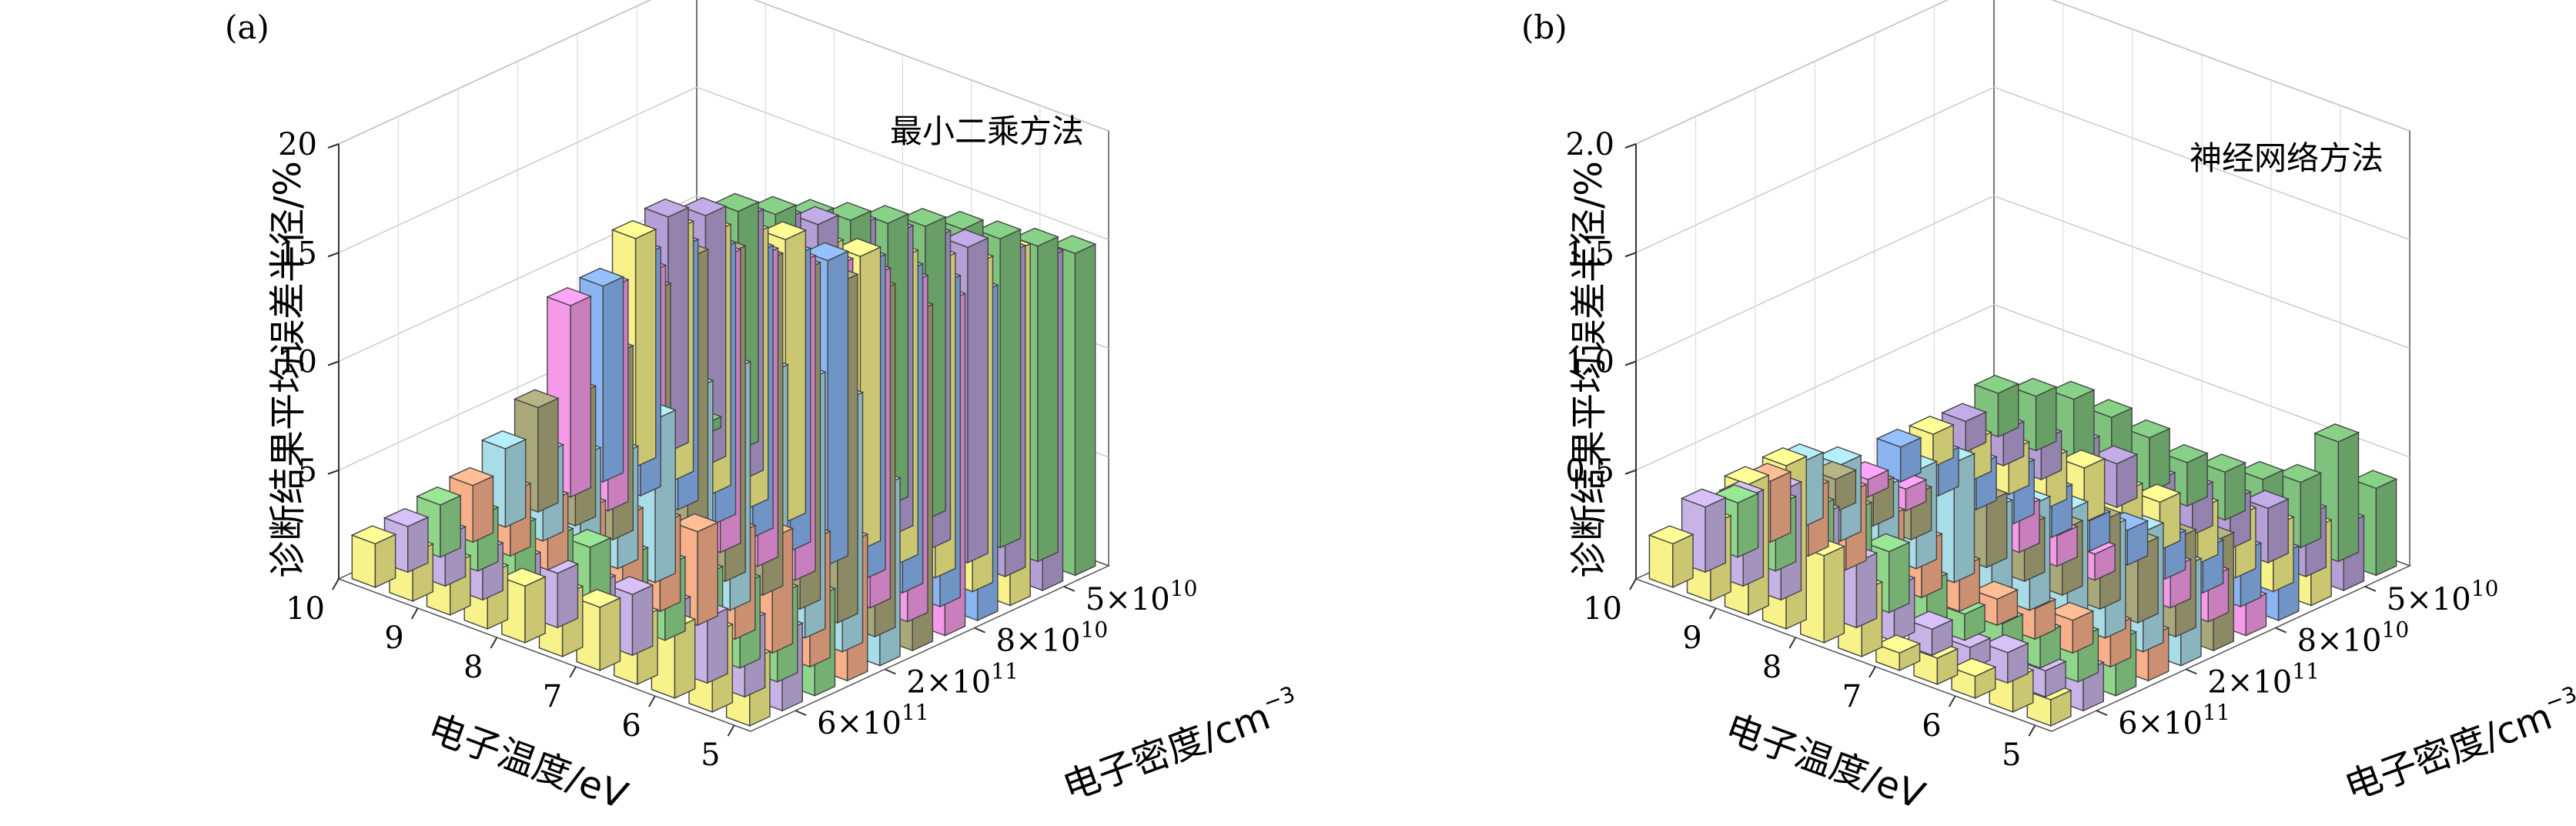  Describe the element at coordinates (297, 144) in the screenshot. I see `z-tick-label: 20` at that location.